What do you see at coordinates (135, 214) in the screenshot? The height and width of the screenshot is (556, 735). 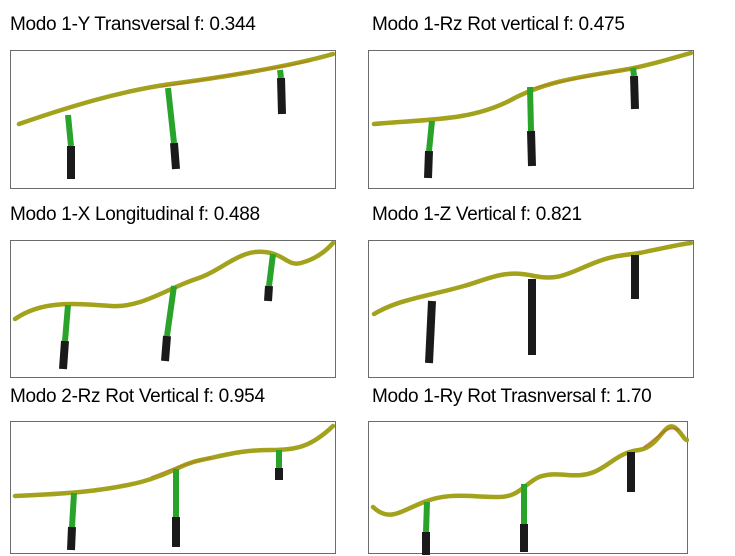 I see `mode-title-3: Modo 1-X Longitudinal f: 0.488` at bounding box center [135, 214].